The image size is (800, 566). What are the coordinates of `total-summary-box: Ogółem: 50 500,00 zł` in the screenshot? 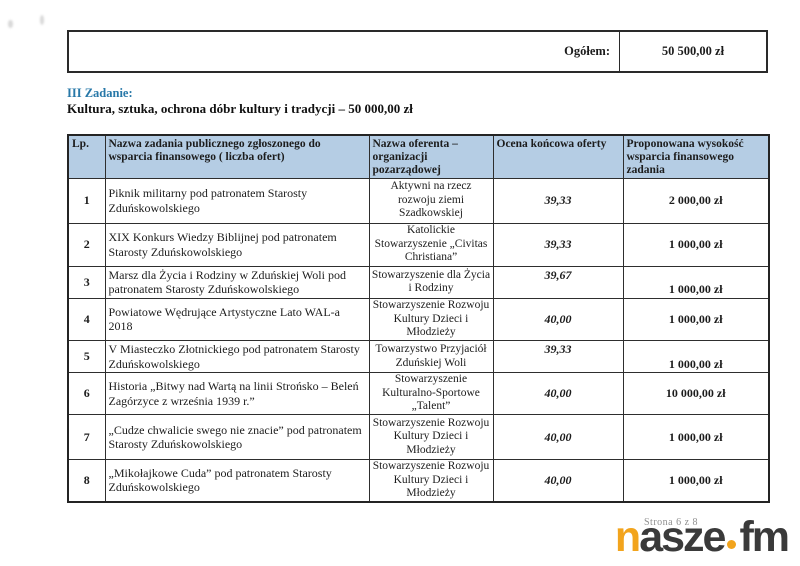 It's located at (417, 51).